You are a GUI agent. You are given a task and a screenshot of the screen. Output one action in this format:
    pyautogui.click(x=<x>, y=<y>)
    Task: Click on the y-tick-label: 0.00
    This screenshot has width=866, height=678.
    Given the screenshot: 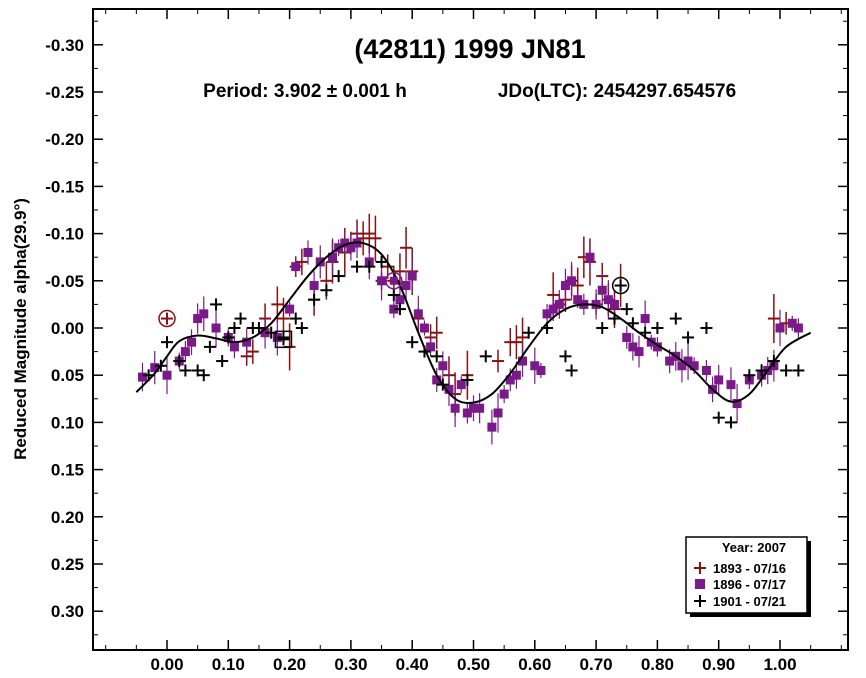 What is the action you would take?
    pyautogui.click(x=67, y=328)
    